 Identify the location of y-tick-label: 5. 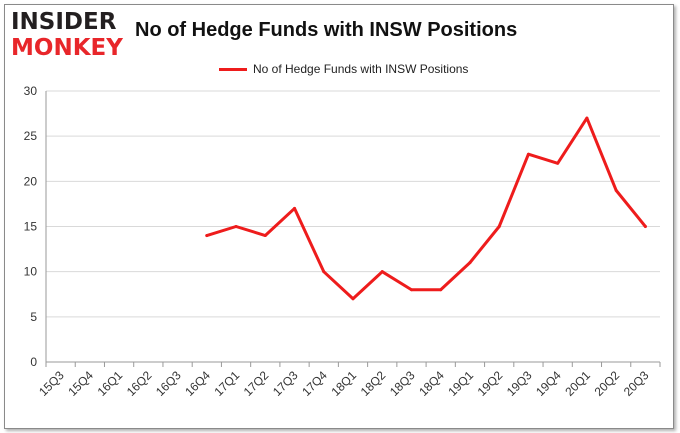
(33, 317).